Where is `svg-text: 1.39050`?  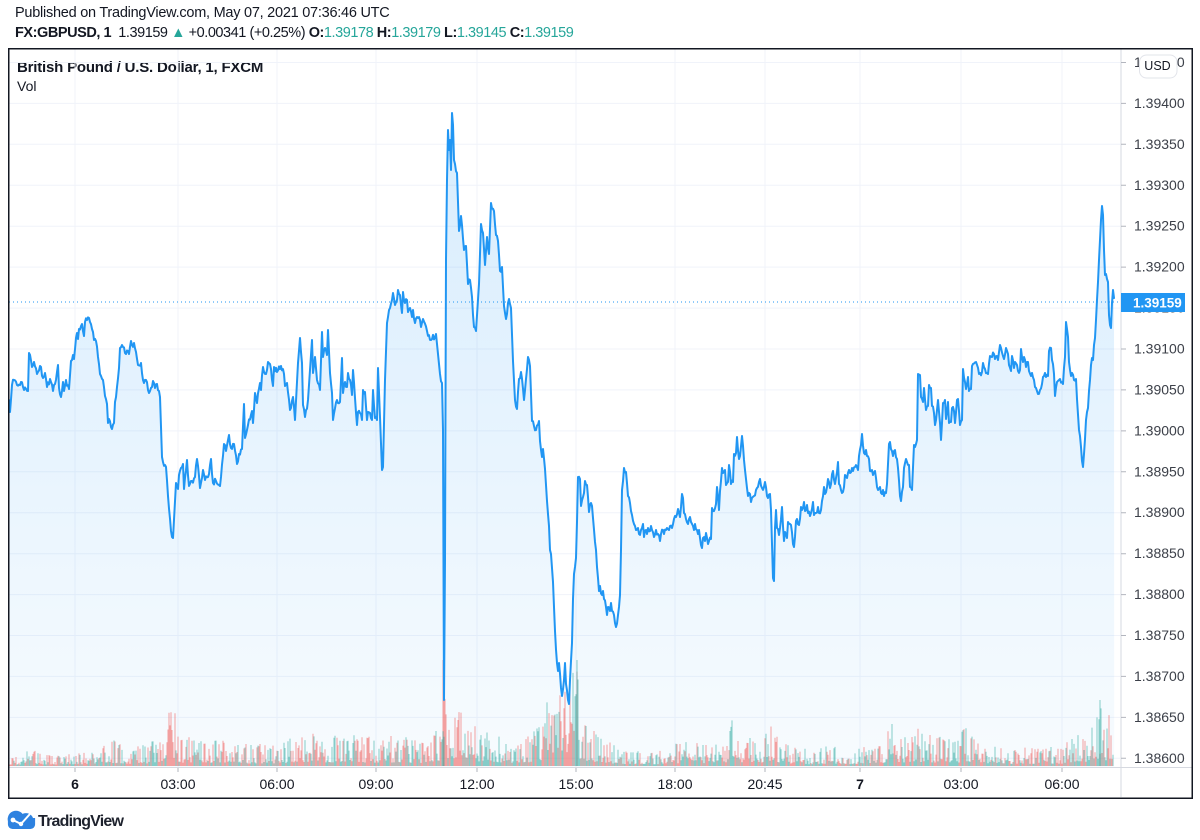
svg-text: 1.39050 is located at coordinates (1159, 389).